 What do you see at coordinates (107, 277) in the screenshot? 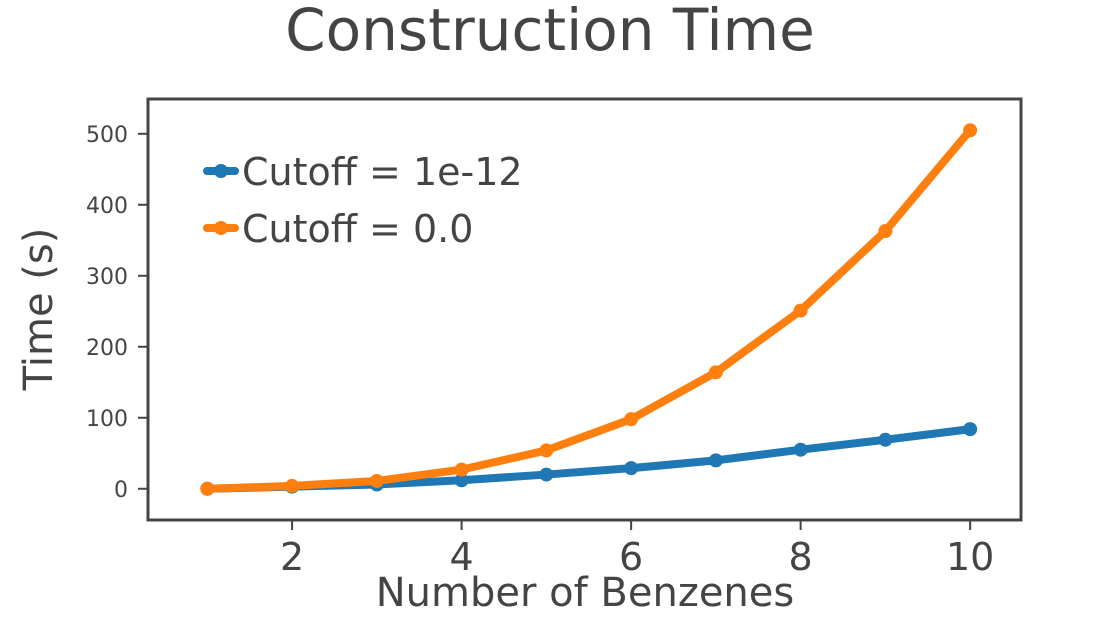
I see `y-tick-label-3: 300` at bounding box center [107, 277].